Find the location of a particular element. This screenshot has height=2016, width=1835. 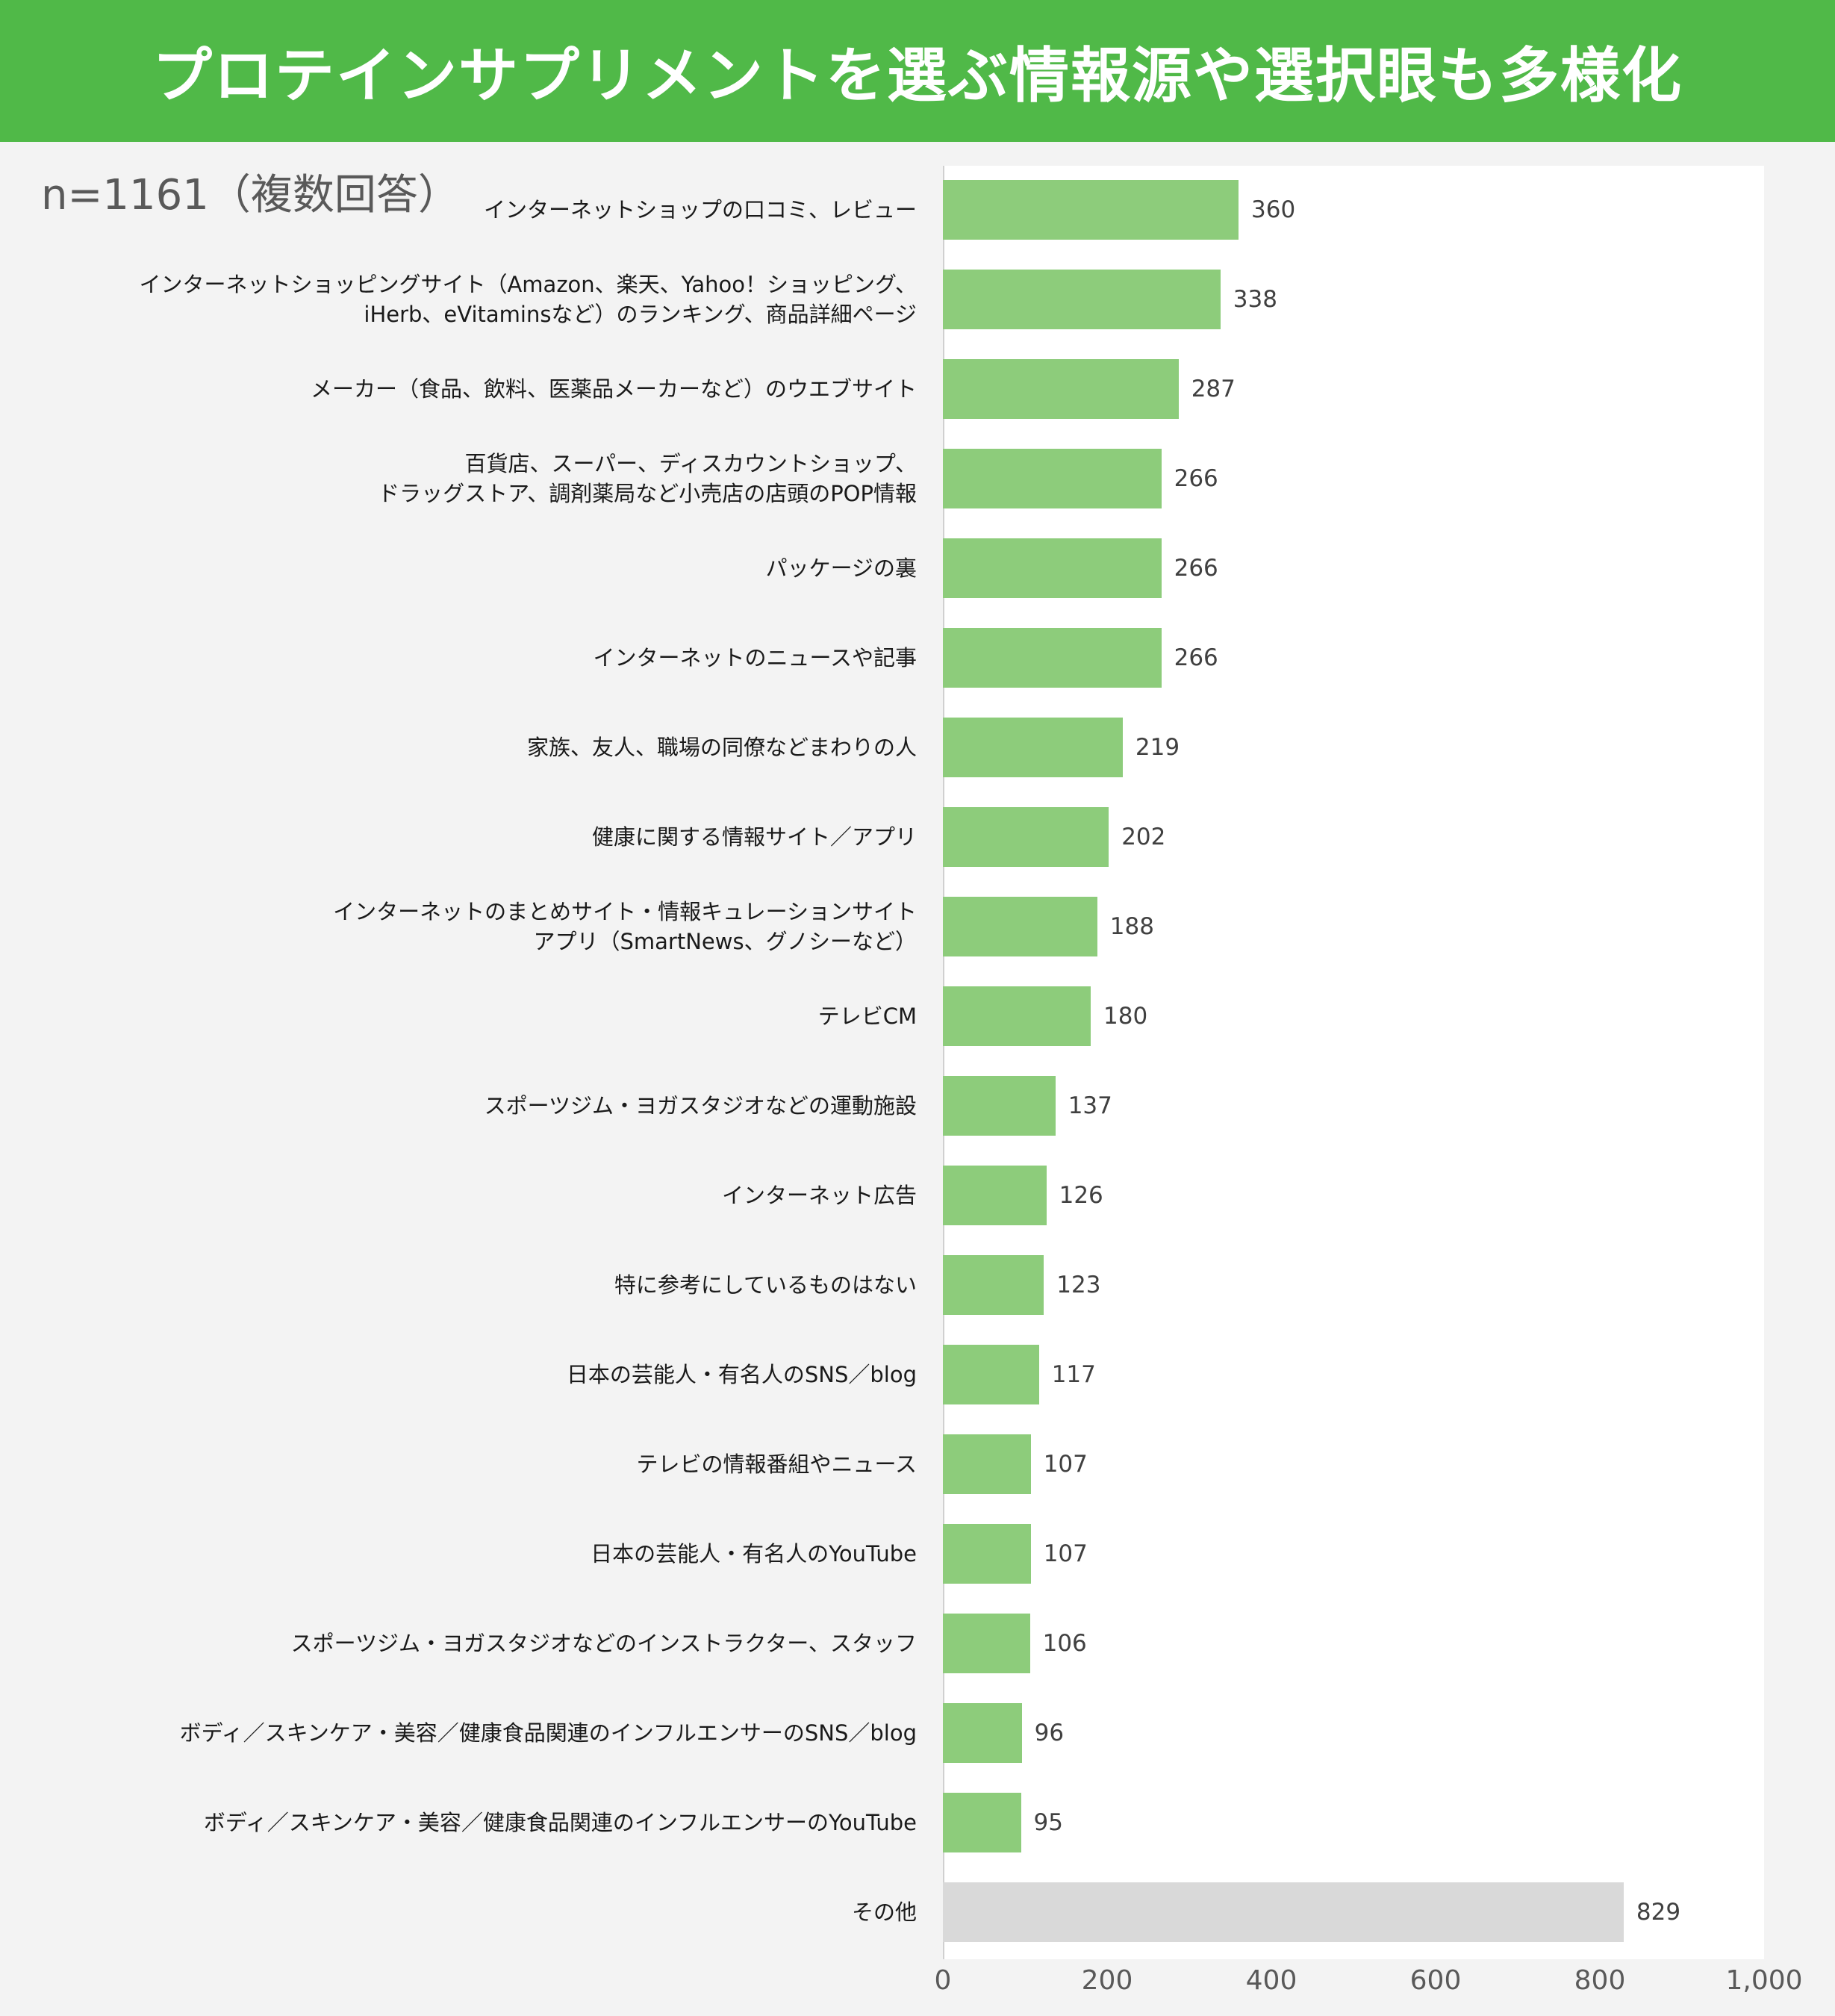

bar-row: ボディ／スキンケア・美容／健康食品関連のインフルエンサーのYouTube 95 is located at coordinates (917, 1837).